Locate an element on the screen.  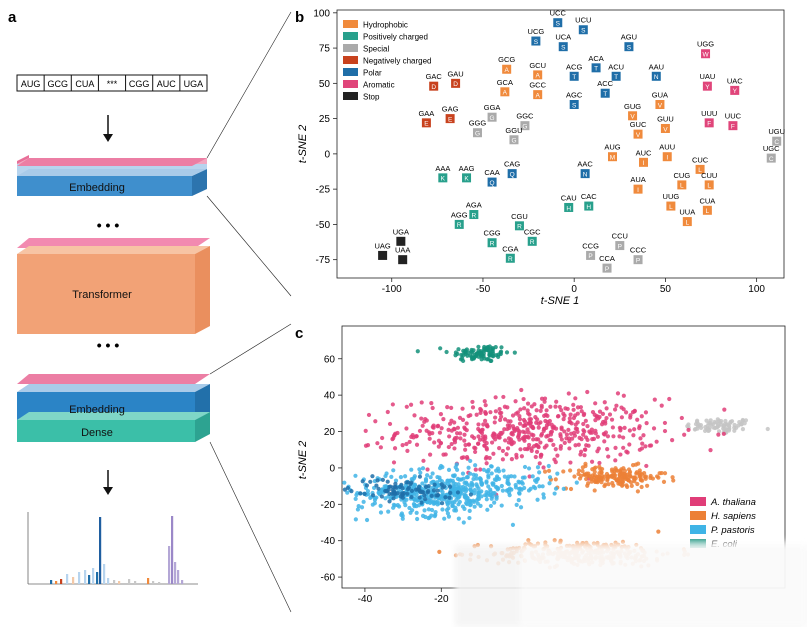
amino-acid-letter: Q is located at coordinates (512, 174).